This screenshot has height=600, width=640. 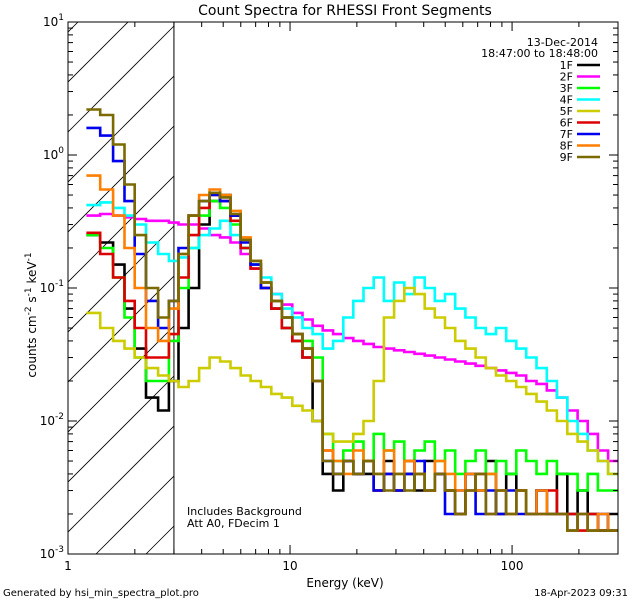 What do you see at coordinates (52, 287) in the screenshot?
I see `y-tick-label: 10⁻¹` at bounding box center [52, 287].